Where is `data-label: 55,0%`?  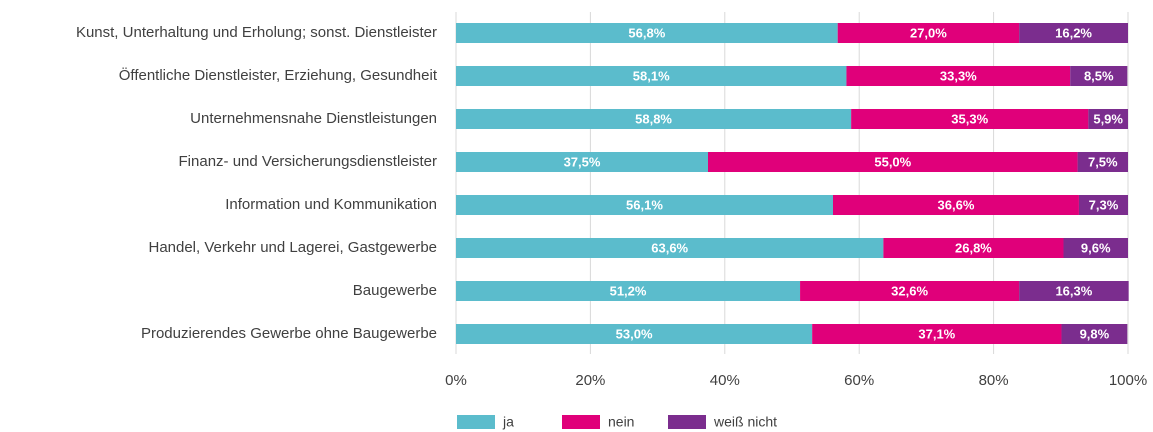
data-label: 55,0% is located at coordinates (892, 161).